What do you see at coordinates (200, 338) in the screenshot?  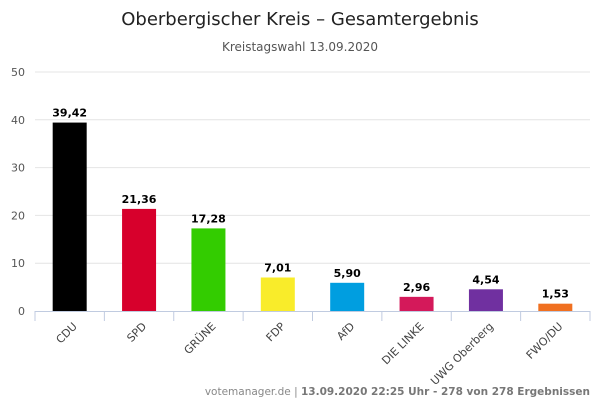 I see `x-tick-label: GRÜNE` at bounding box center [200, 338].